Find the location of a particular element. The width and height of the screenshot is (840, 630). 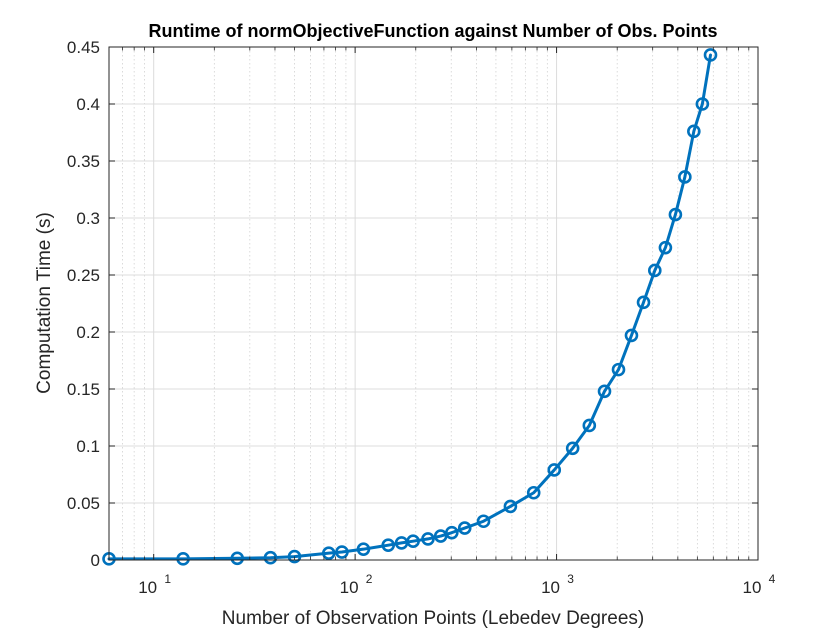

y-tick-label: 0.15 is located at coordinates (83, 389).